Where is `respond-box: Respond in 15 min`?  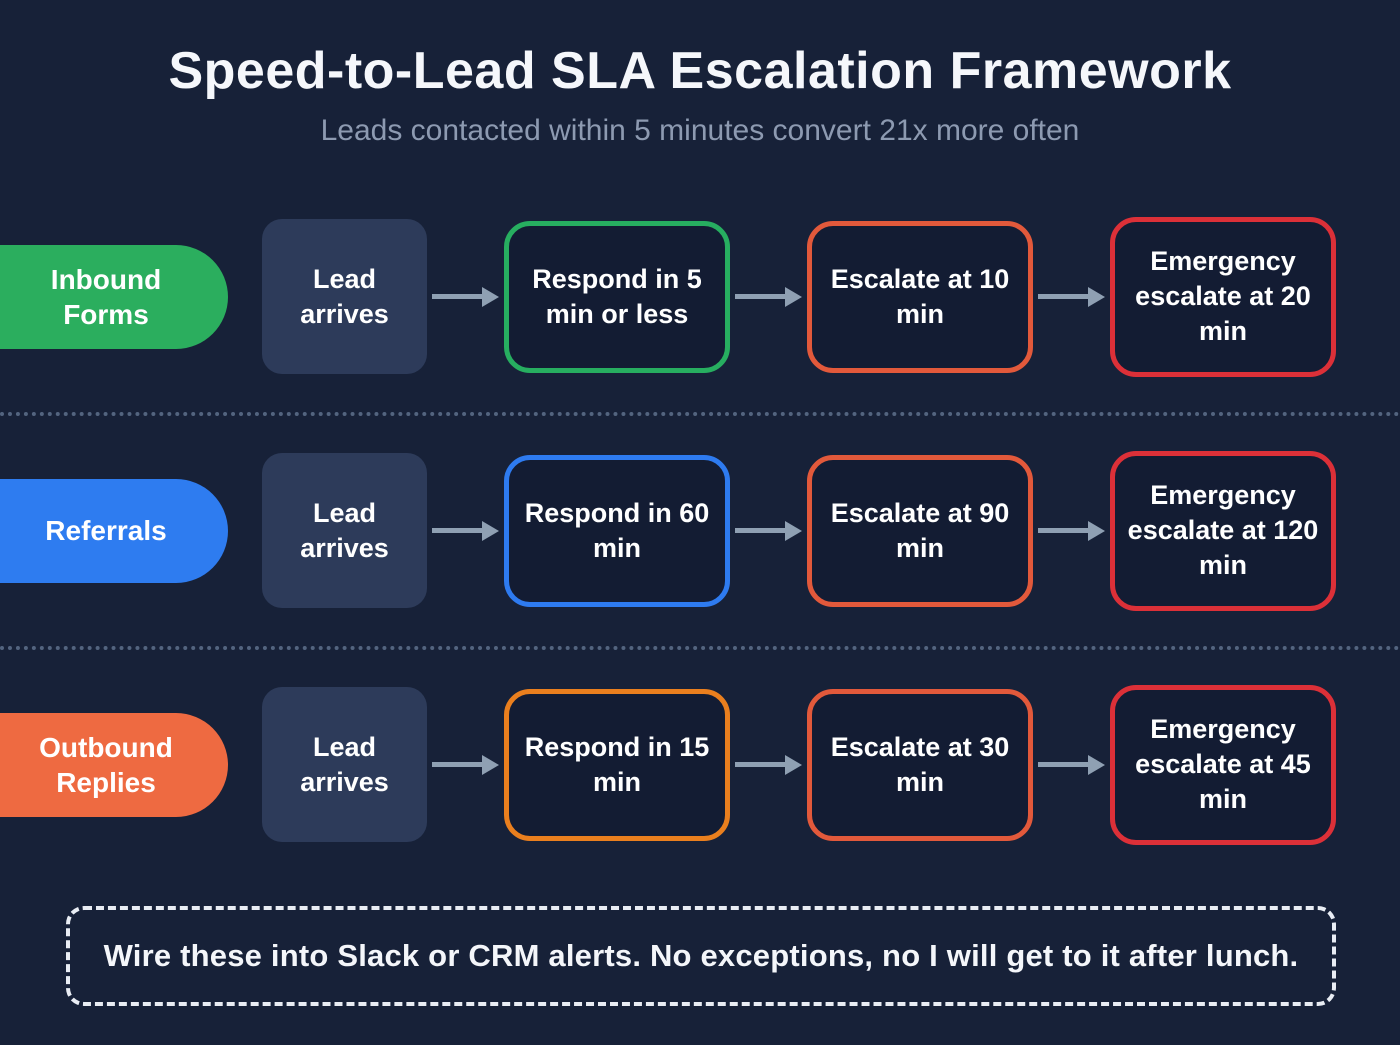
respond-box: Respond in 15 min is located at coordinates (617, 764).